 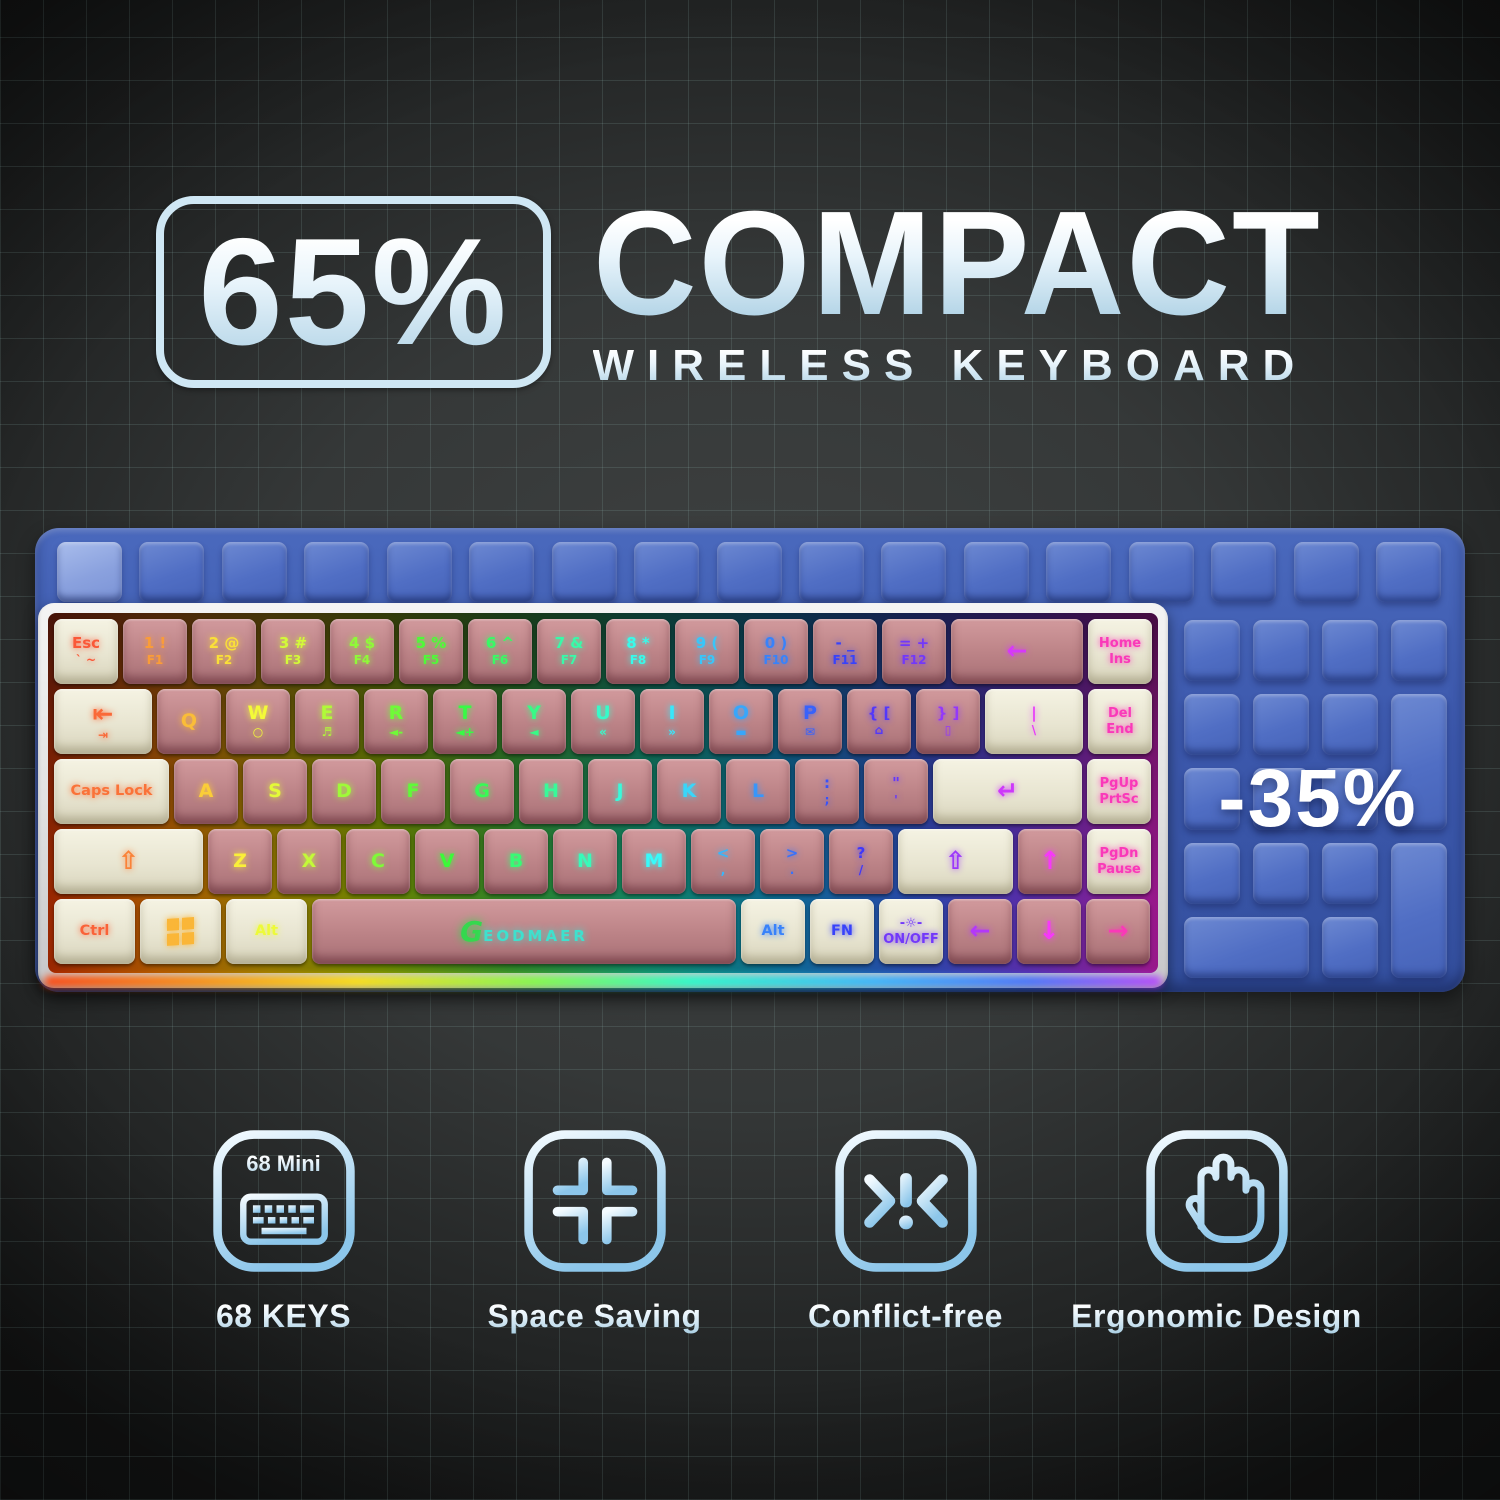 I want to click on key-legend: K, so click(x=689, y=790).